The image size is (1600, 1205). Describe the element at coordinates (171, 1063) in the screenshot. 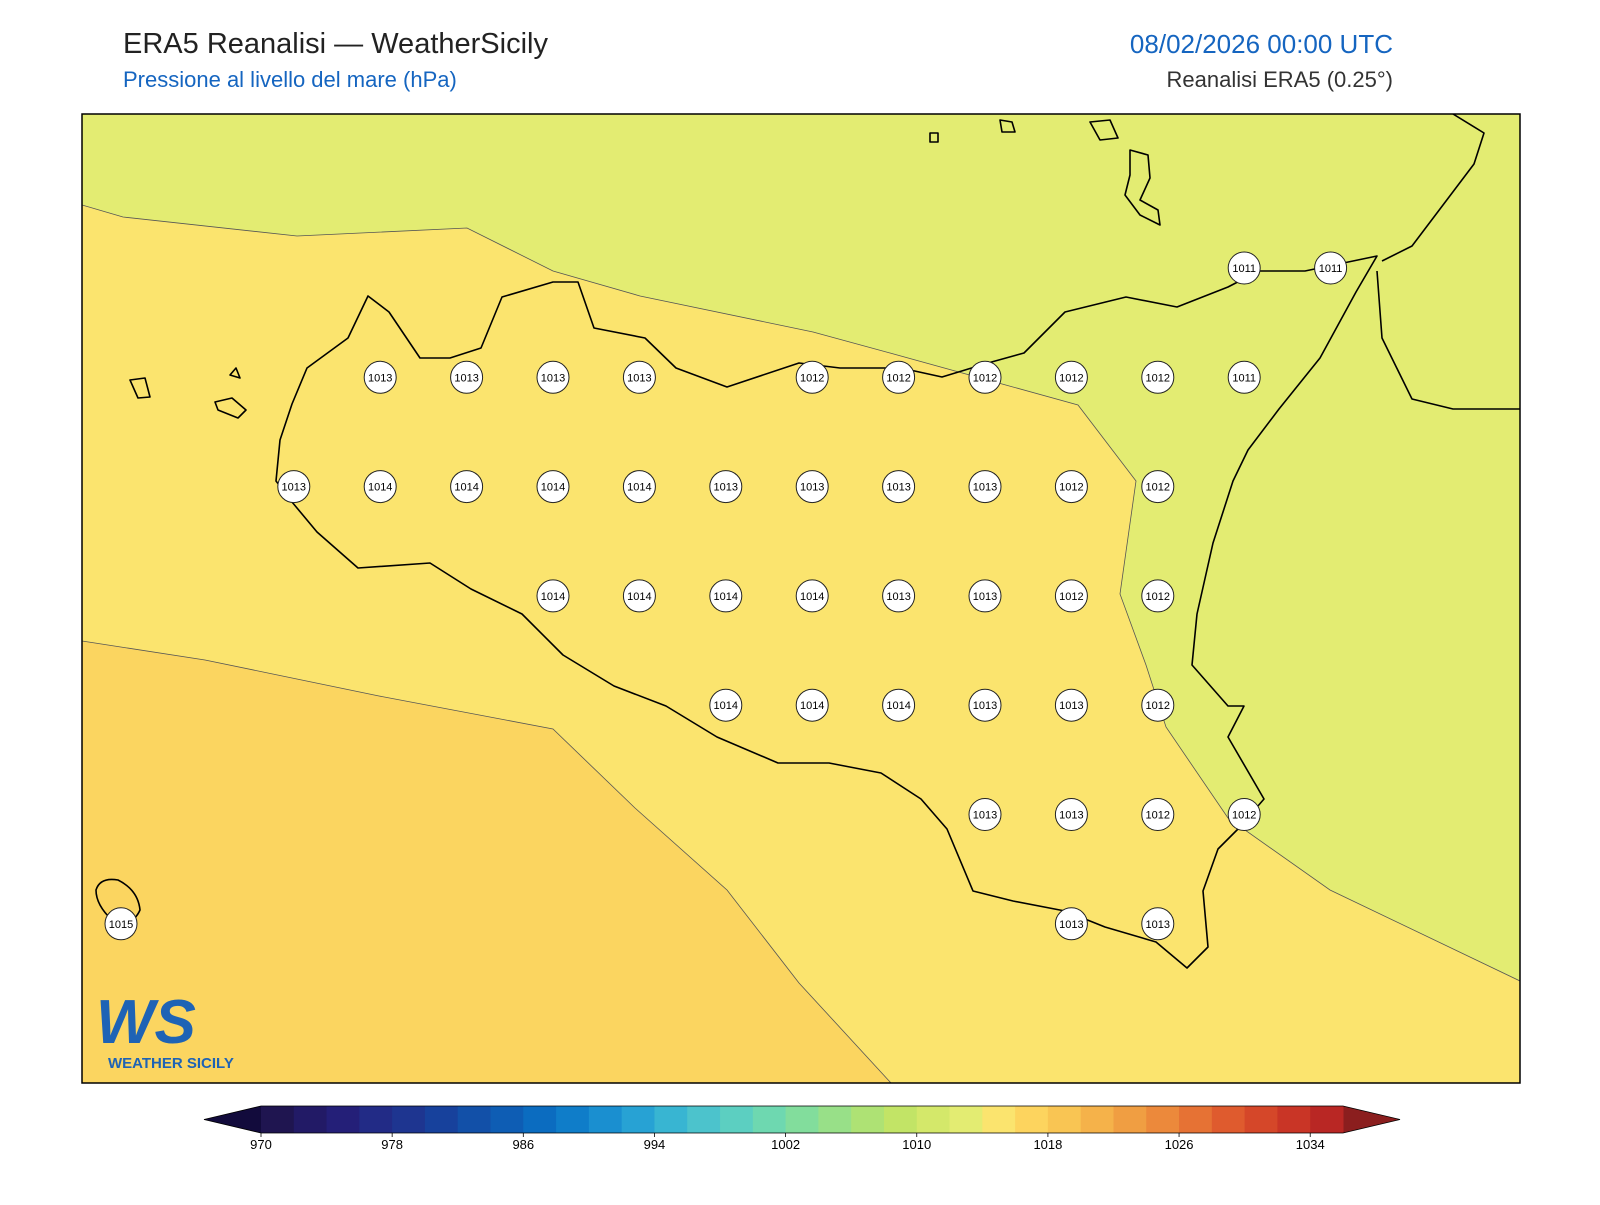

I see `logo-name: WEATHER SICILY` at that location.